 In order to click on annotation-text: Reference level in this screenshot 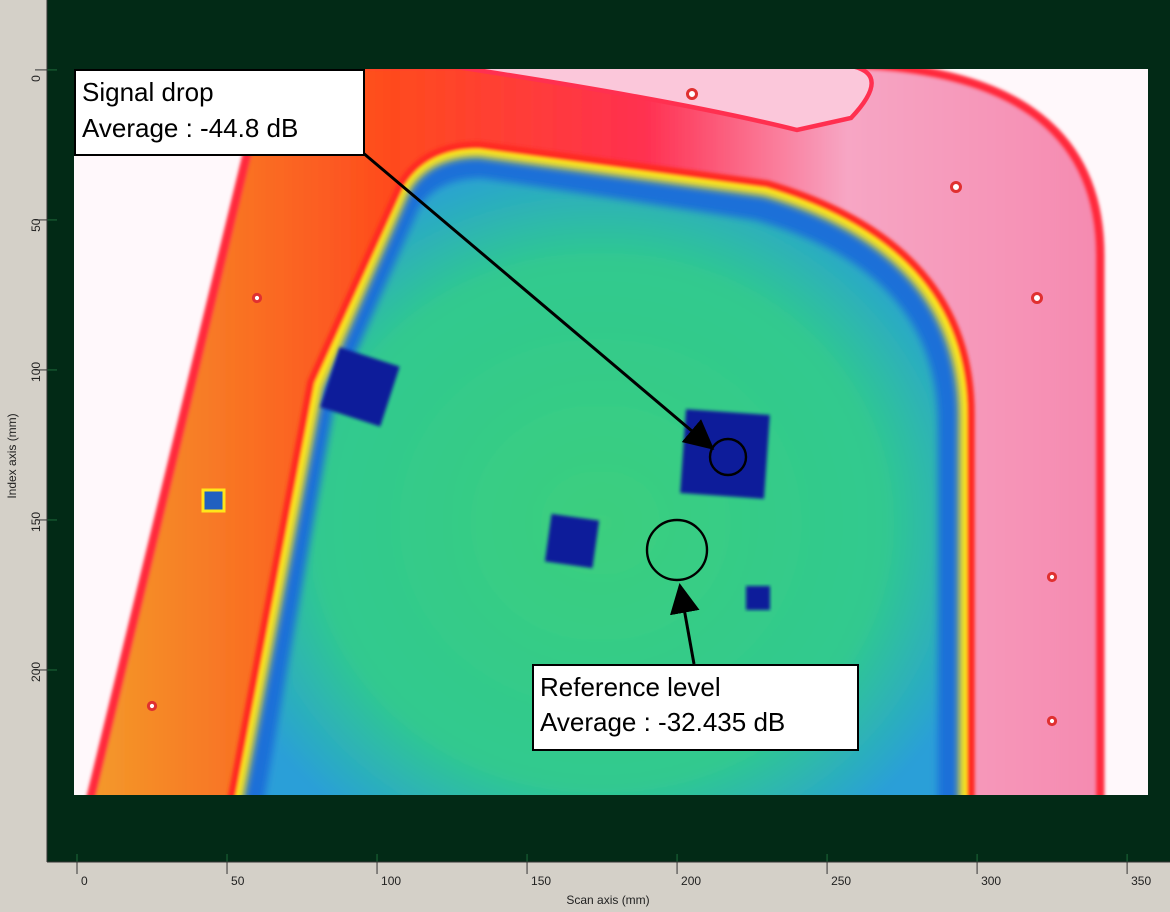, I will do `click(630, 687)`.